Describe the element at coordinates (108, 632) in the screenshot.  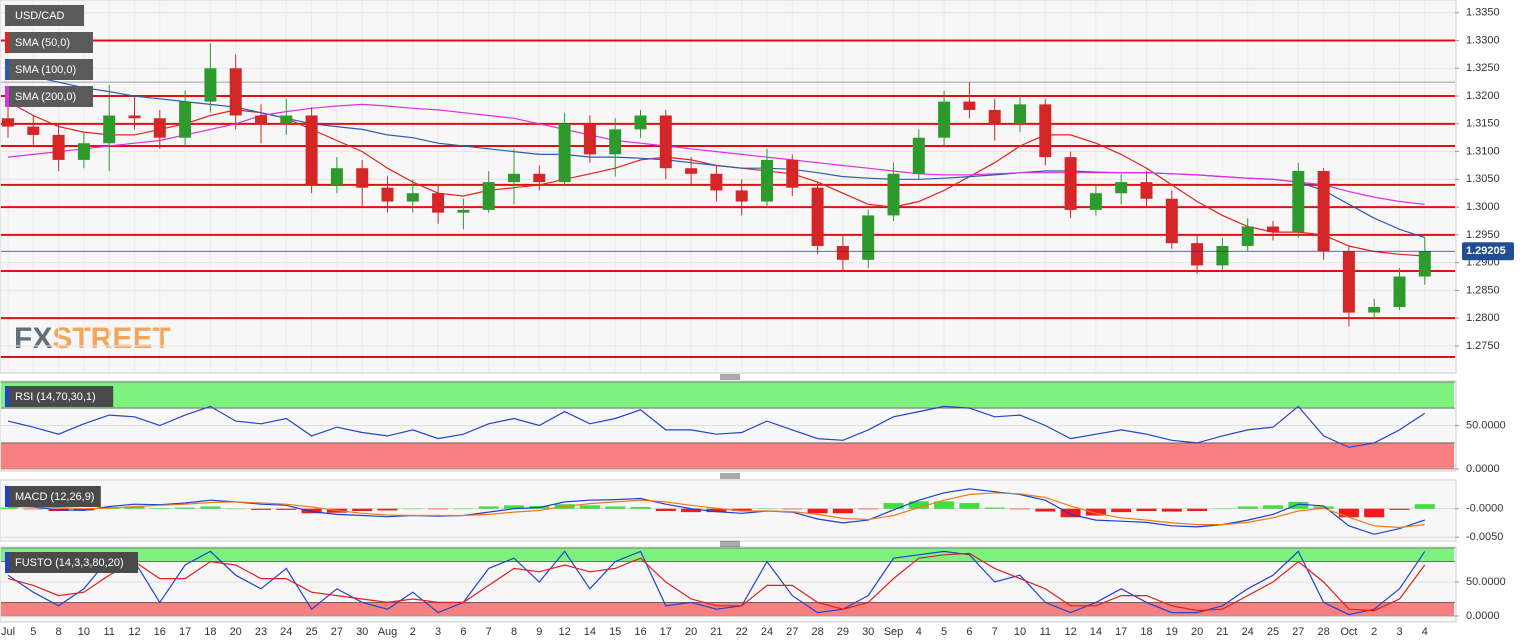
I see `x-tick-label: 11` at that location.